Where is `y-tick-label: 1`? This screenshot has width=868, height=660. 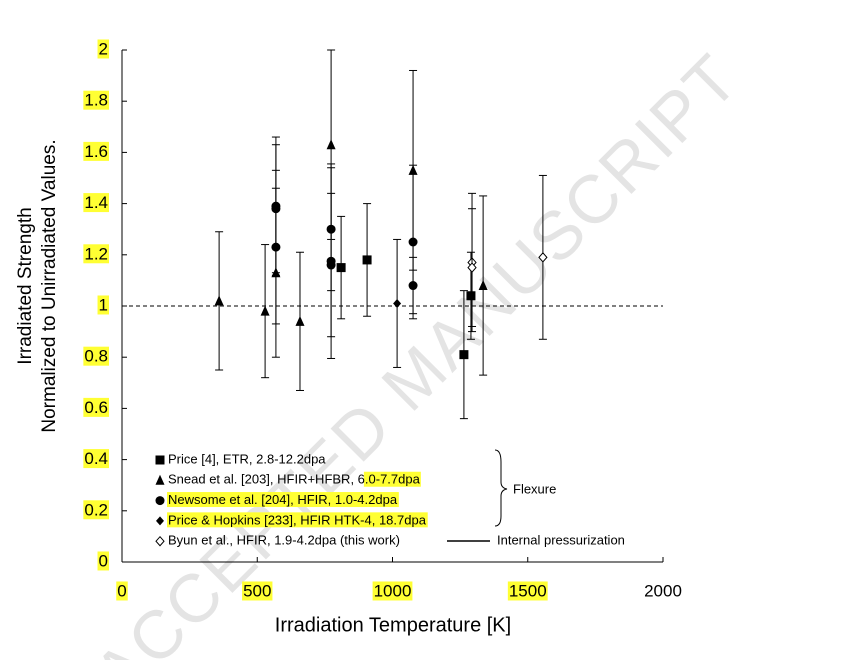
y-tick-label: 1 is located at coordinates (103, 304).